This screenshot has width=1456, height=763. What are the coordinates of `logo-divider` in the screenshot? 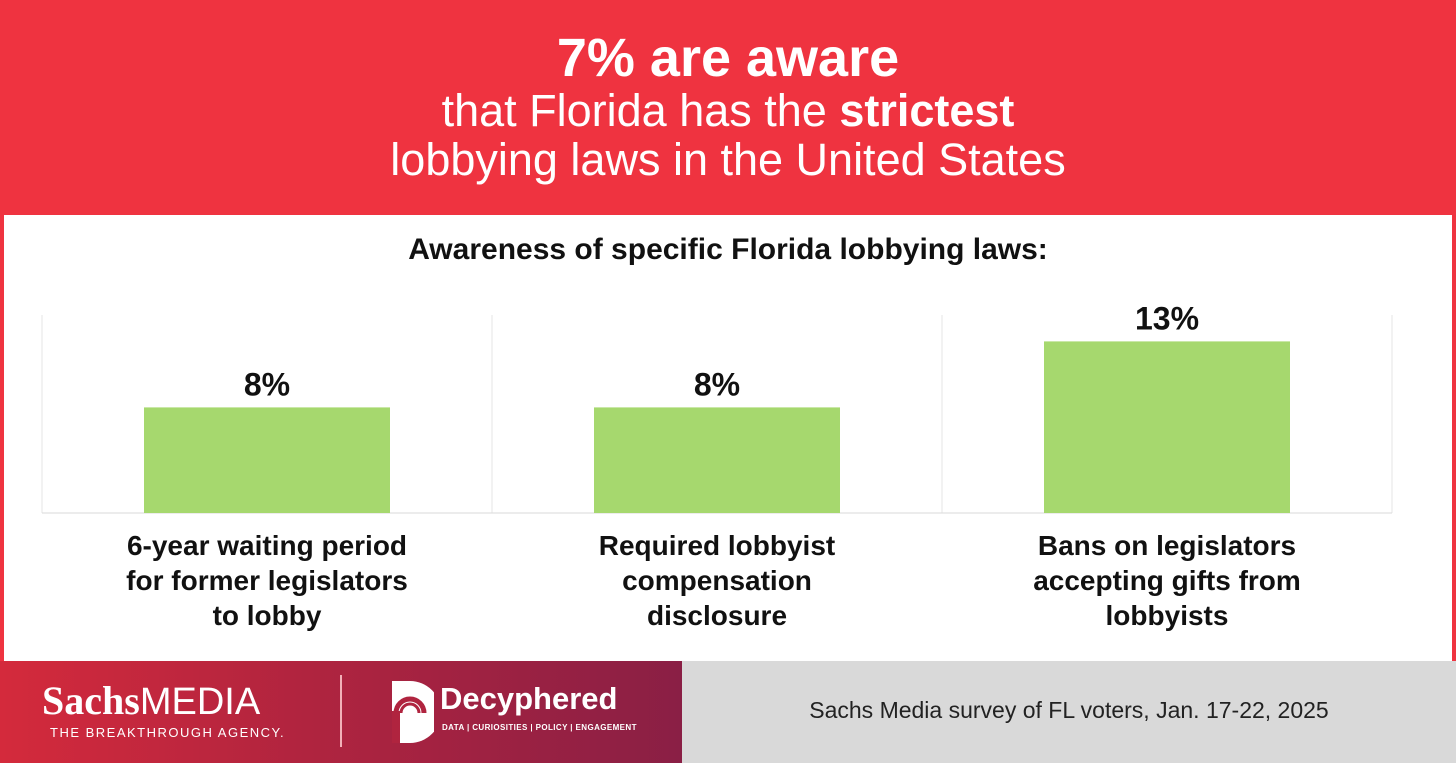 It's located at (341, 711).